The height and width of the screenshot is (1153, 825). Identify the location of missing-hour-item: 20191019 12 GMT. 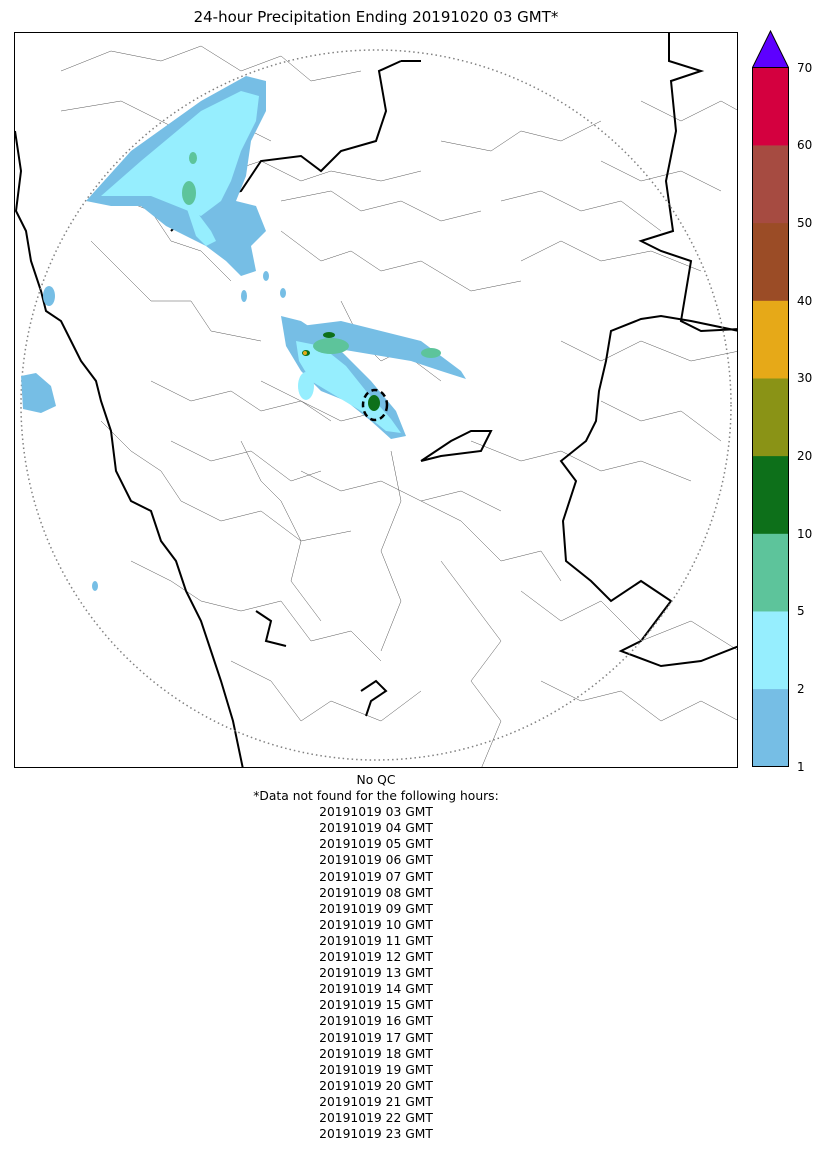
(376, 957).